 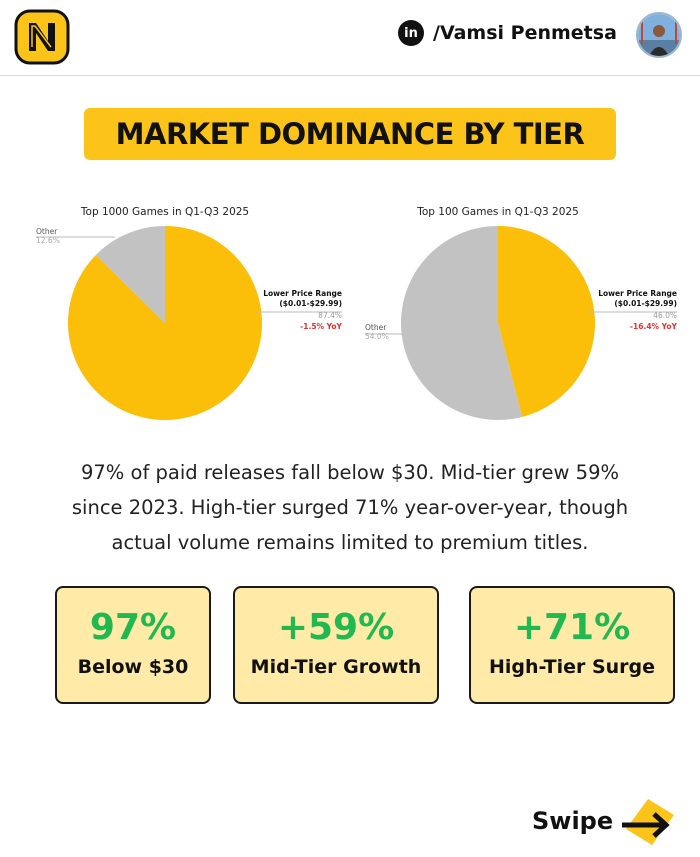 What do you see at coordinates (42, 37) in the screenshot?
I see `brand-logo-icon` at bounding box center [42, 37].